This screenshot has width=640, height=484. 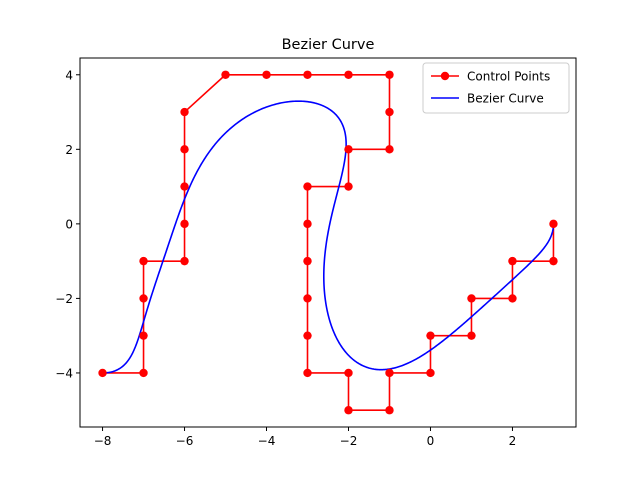 I want to click on x-tick-label: −6, so click(x=185, y=441).